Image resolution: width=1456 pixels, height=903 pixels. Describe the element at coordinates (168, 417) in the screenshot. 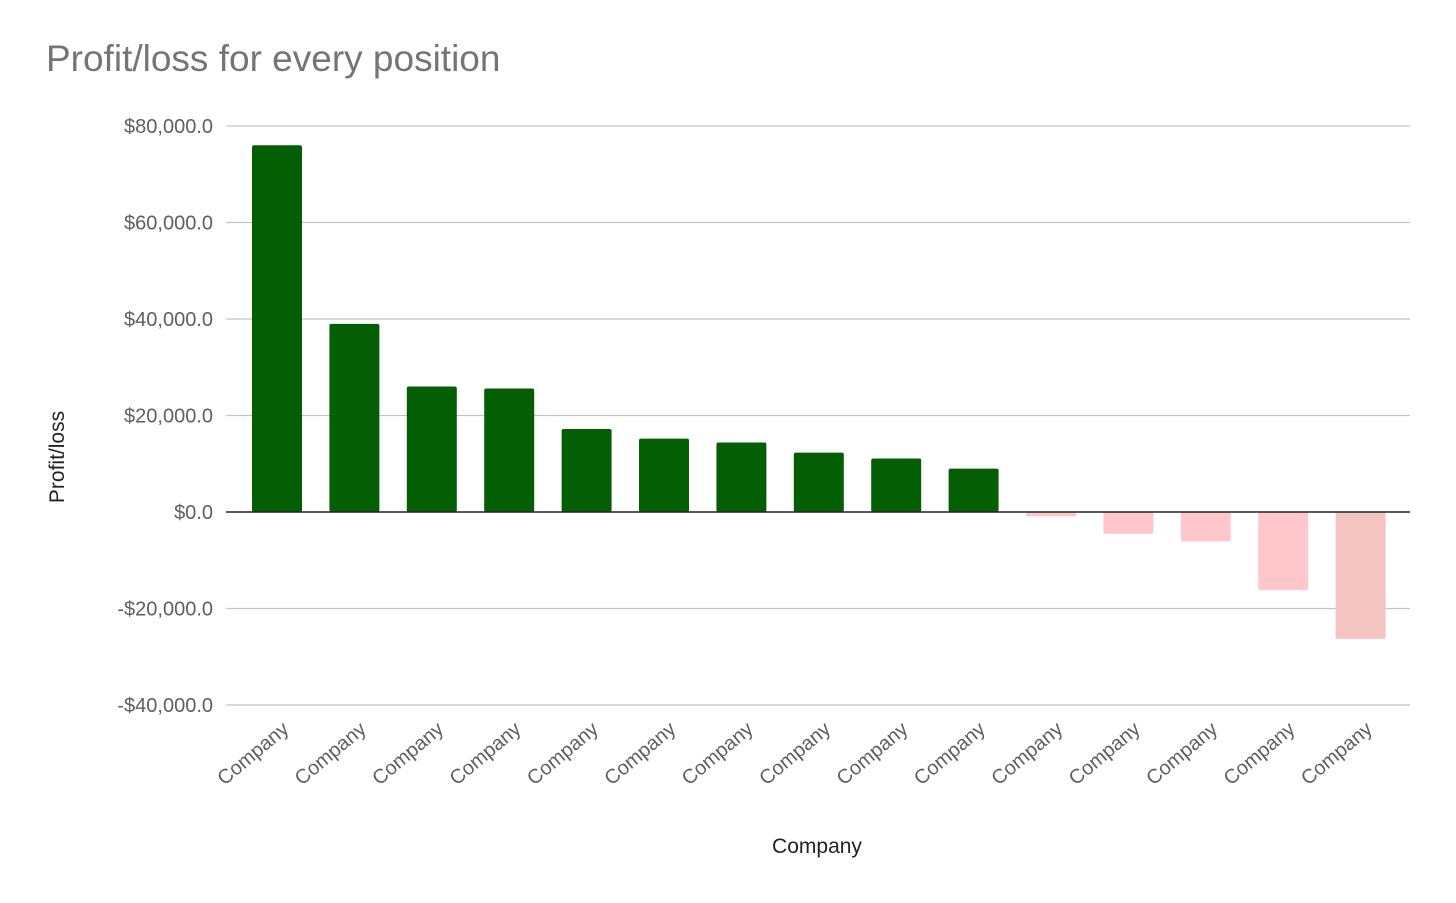

I see `y-tick-label: $20,000.0` at that location.